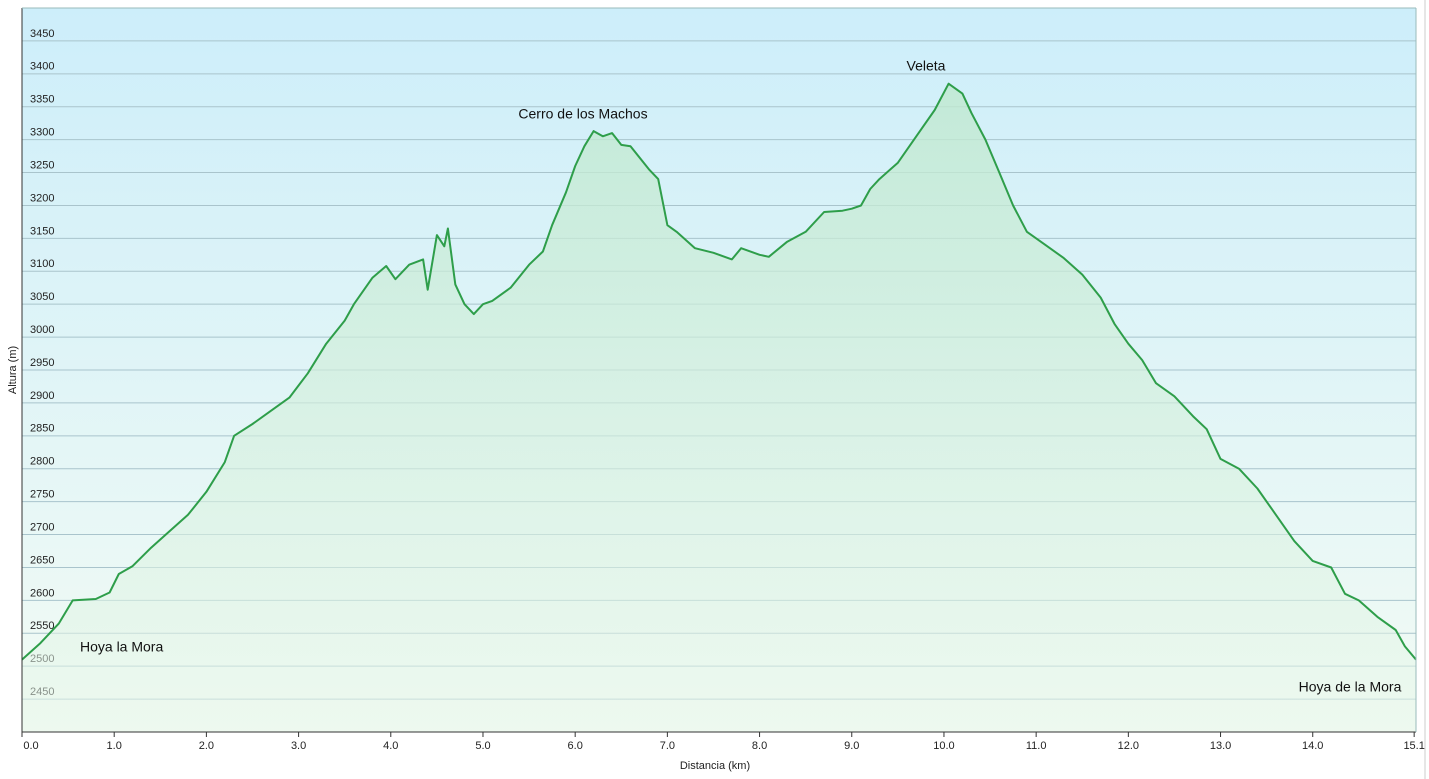  Describe the element at coordinates (42, 560) in the screenshot. I see `y-tick-label: 2650` at that location.